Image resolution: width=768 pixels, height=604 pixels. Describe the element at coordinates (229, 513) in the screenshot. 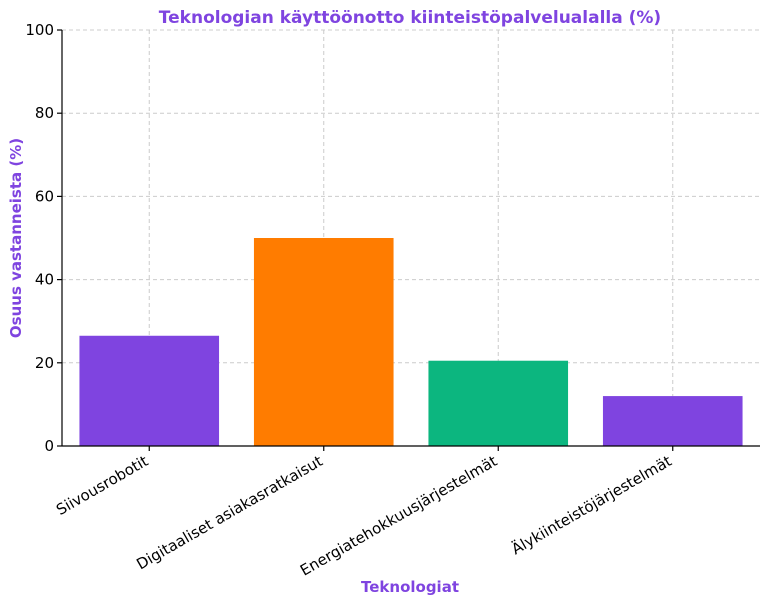

I see `x-tick-label: Digitaaliset asiakasratkaisut` at that location.